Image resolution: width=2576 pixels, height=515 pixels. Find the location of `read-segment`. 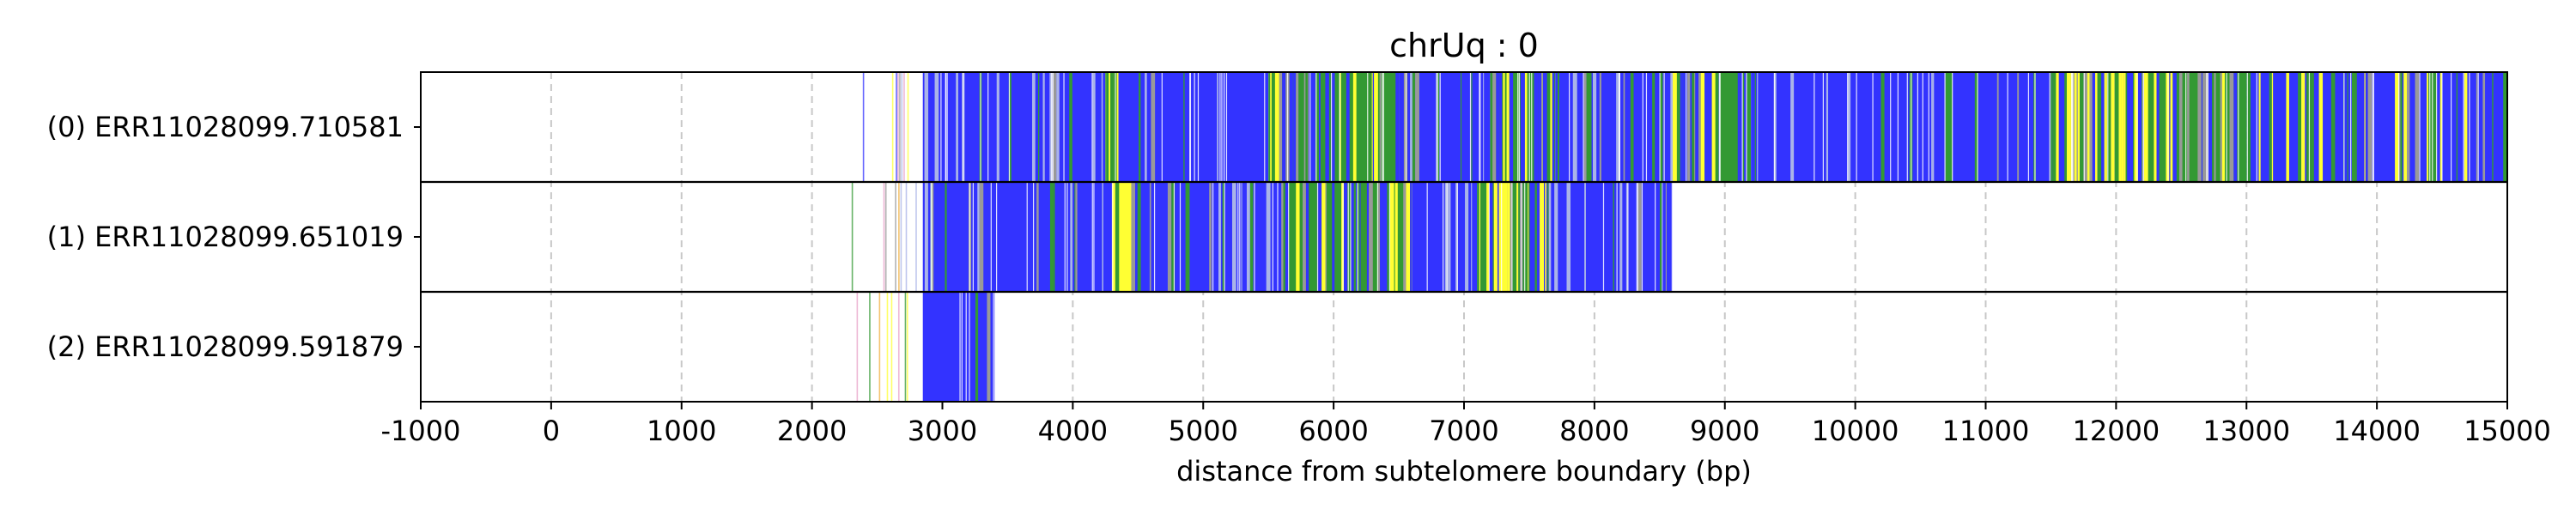

read-segment is located at coordinates (2194, 127).